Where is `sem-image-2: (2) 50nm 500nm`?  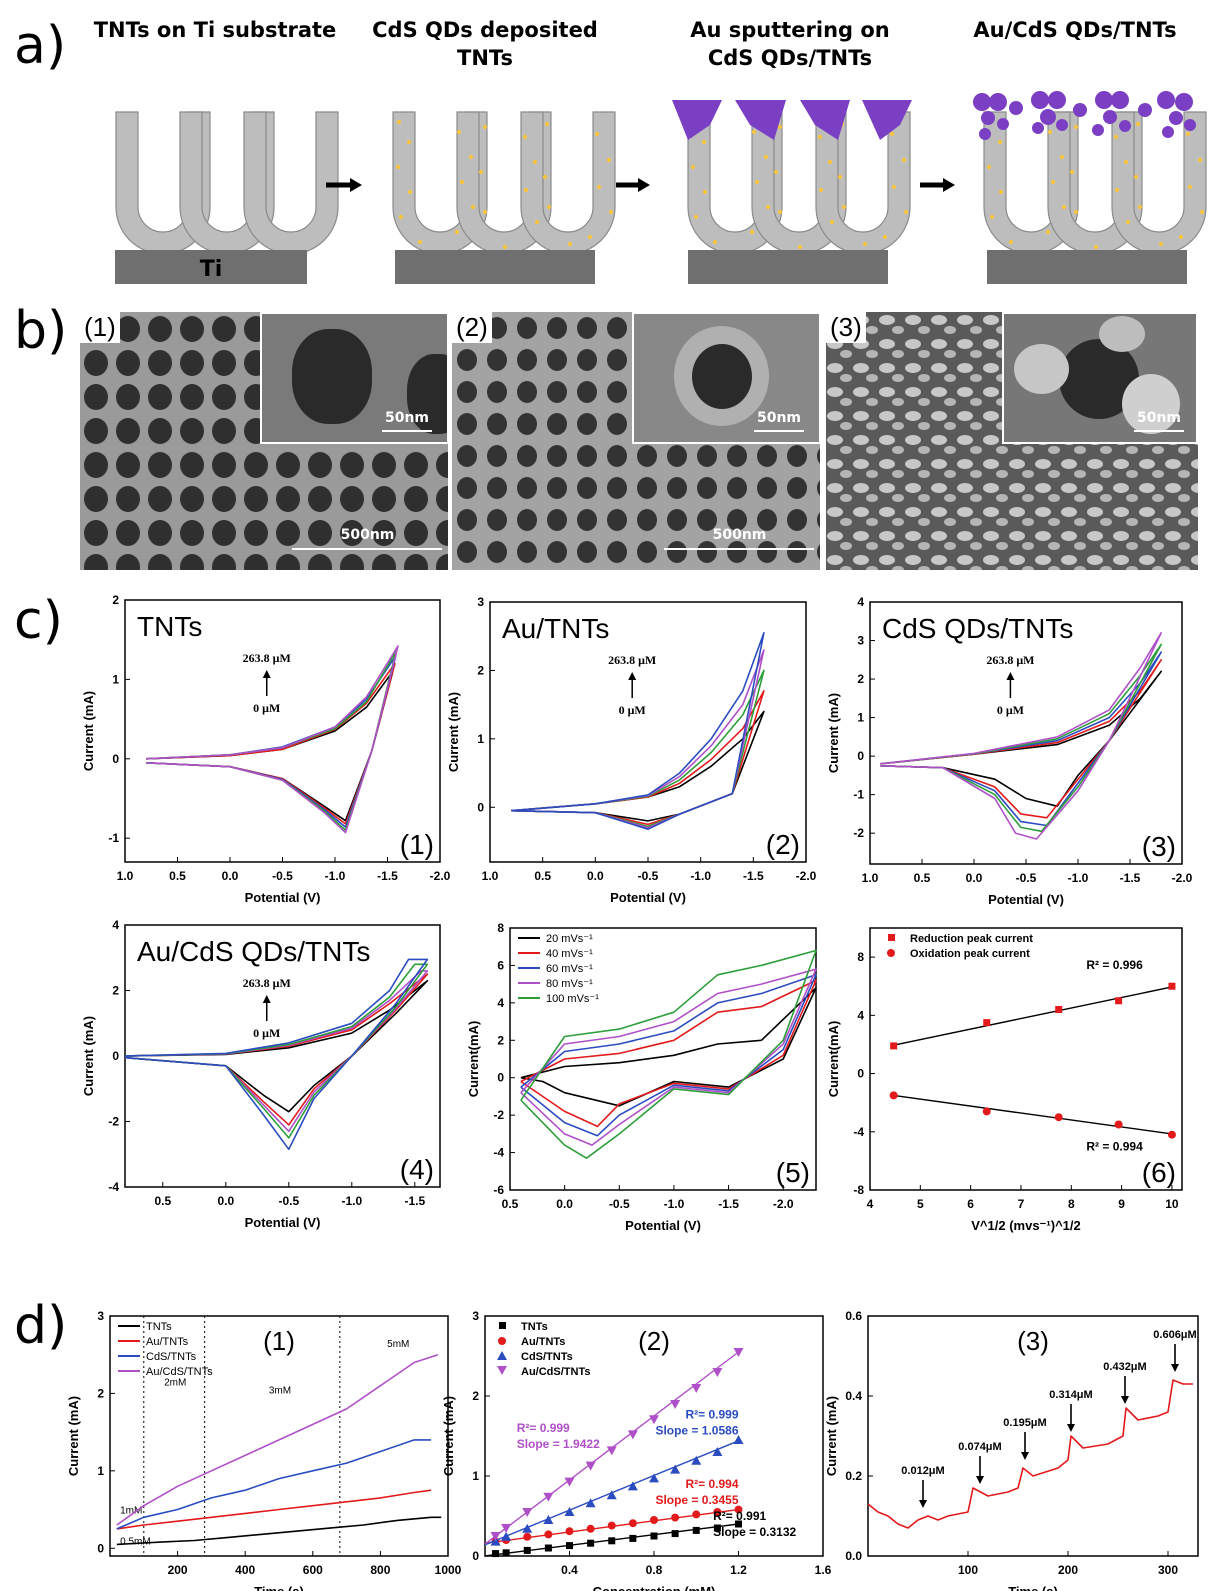
sem-image-2: (2) 50nm 500nm is located at coordinates (636, 441).